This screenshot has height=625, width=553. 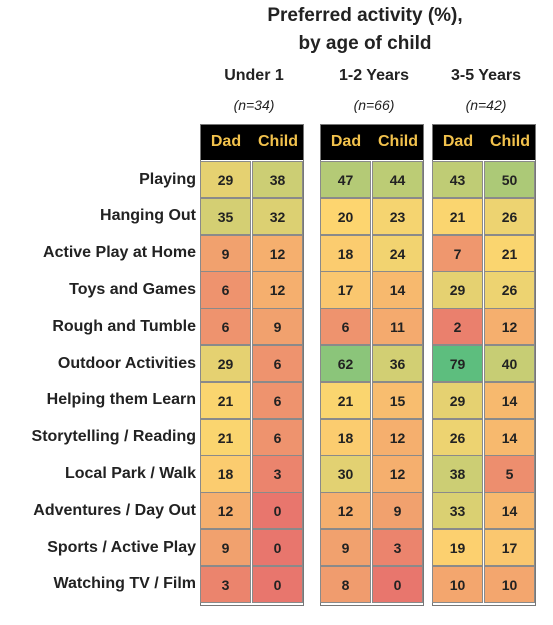 I want to click on group-sample-size: (n=66), so click(x=374, y=105).